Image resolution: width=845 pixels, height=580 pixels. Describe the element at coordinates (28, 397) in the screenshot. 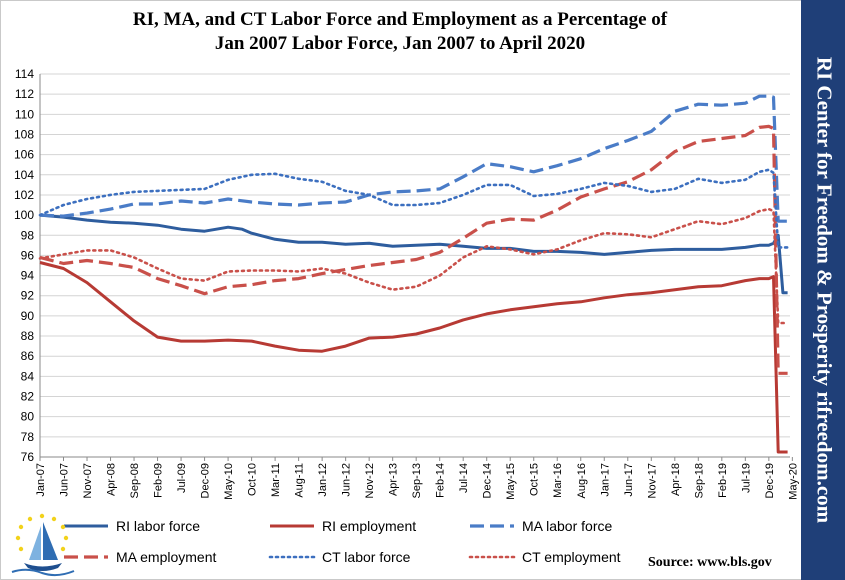

I see `y-tick-label: 82` at that location.